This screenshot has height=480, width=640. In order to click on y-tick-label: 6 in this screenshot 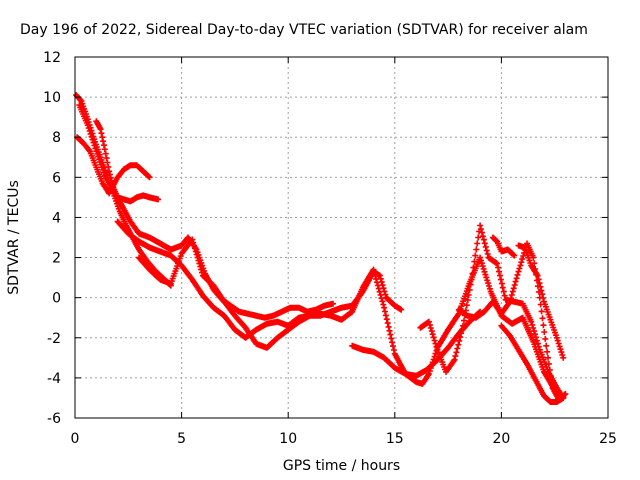, I will do `click(56, 178)`.